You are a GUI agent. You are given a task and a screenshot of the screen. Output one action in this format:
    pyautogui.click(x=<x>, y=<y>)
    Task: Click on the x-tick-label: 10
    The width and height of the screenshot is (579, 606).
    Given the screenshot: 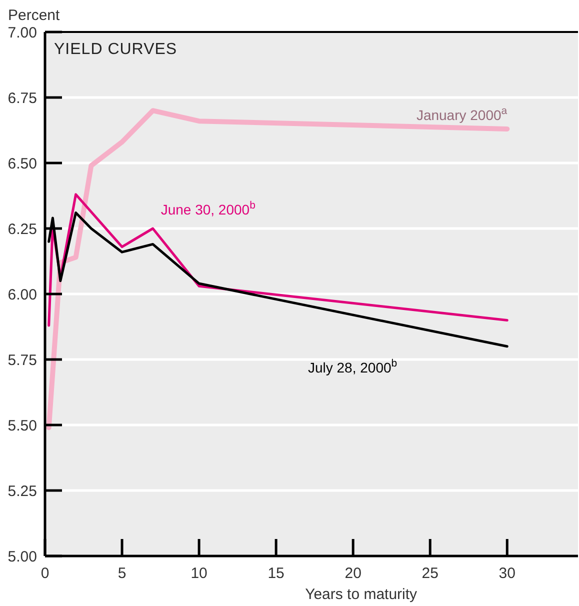 What is the action you would take?
    pyautogui.click(x=199, y=573)
    